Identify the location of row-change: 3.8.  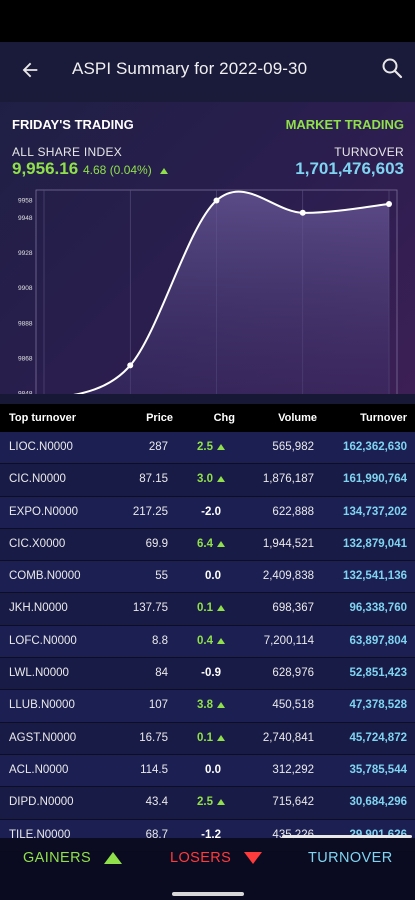
(211, 705).